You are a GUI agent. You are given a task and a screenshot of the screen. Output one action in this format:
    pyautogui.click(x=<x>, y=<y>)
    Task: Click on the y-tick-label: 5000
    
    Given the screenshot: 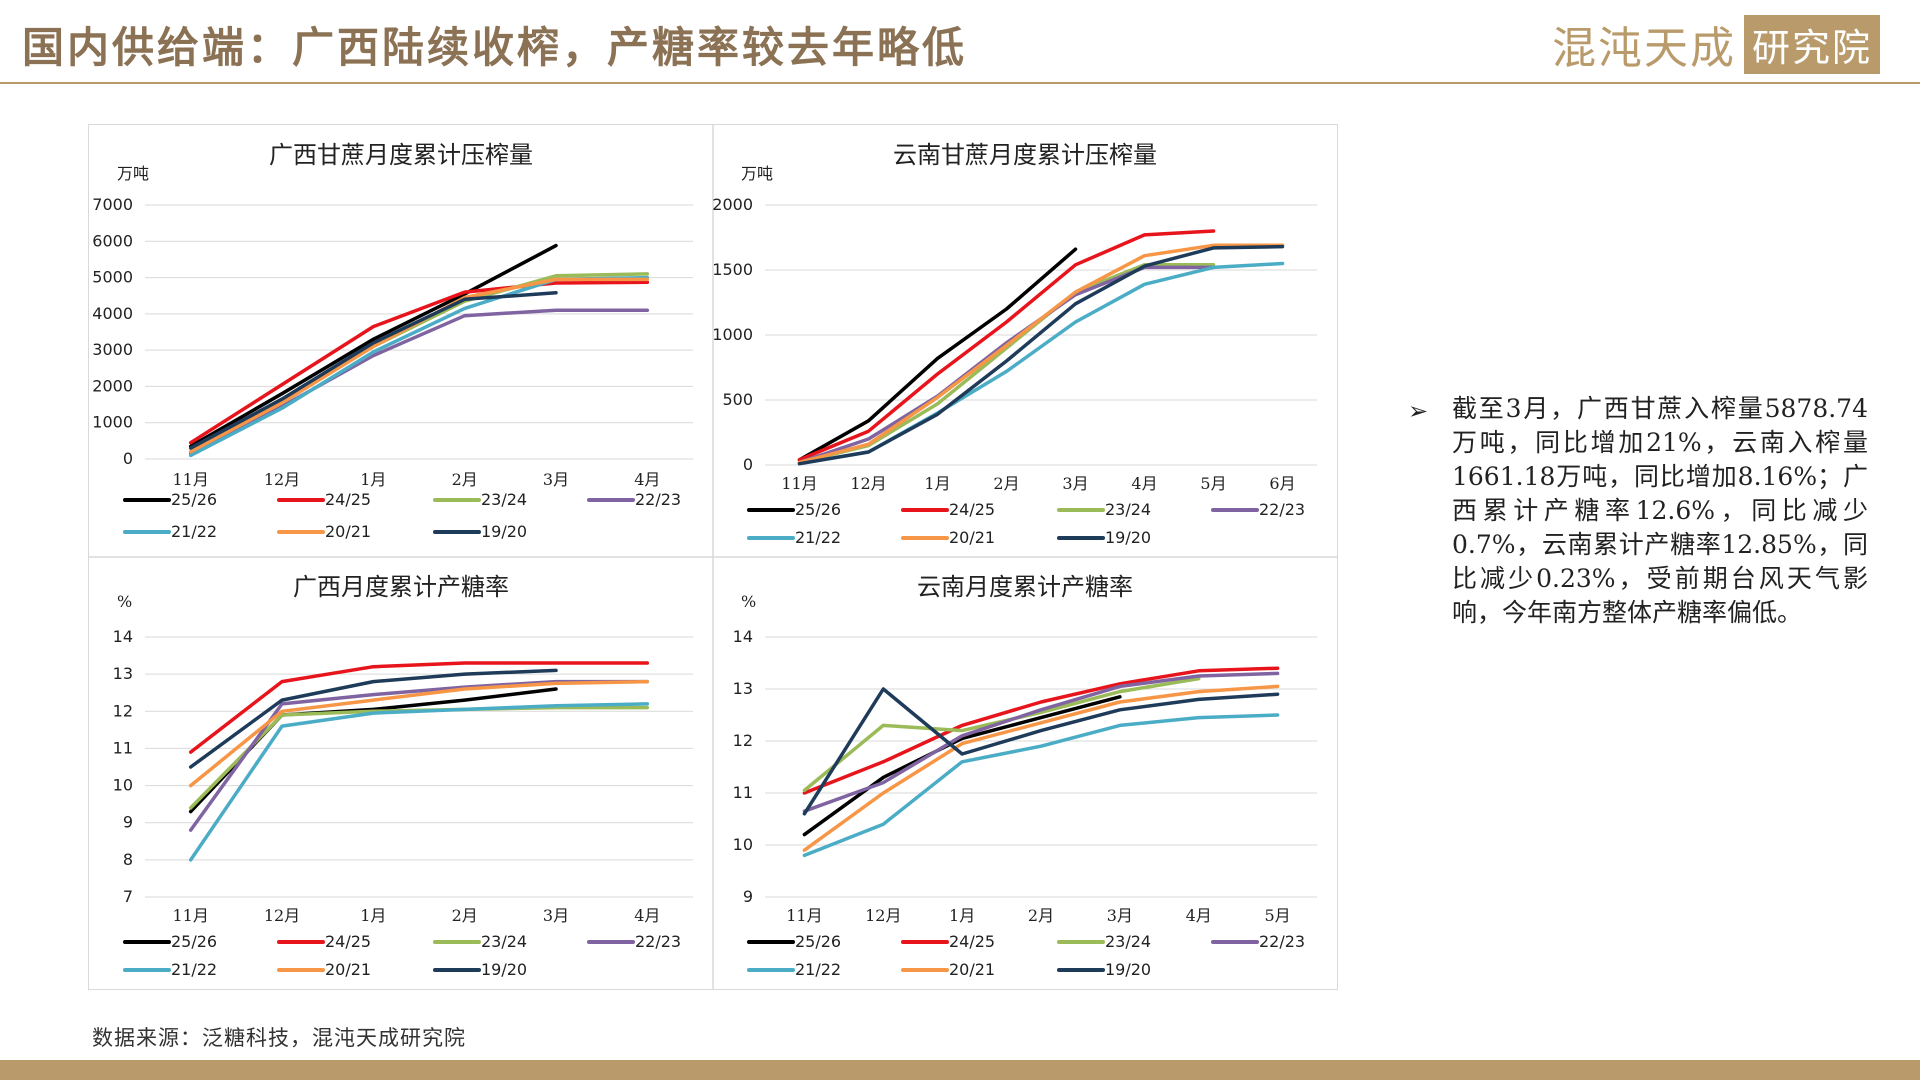 What is the action you would take?
    pyautogui.click(x=112, y=277)
    